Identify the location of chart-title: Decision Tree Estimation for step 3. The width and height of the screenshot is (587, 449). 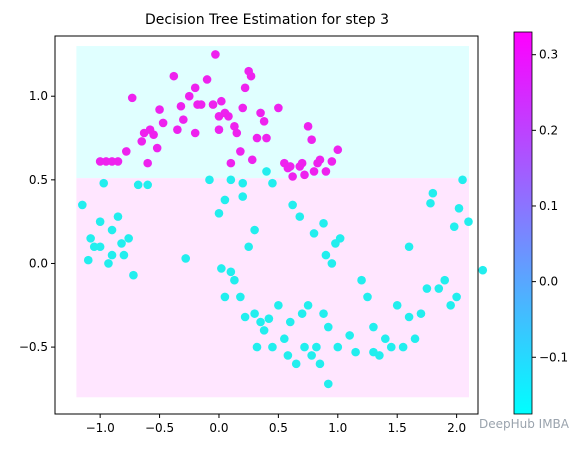
(267, 20).